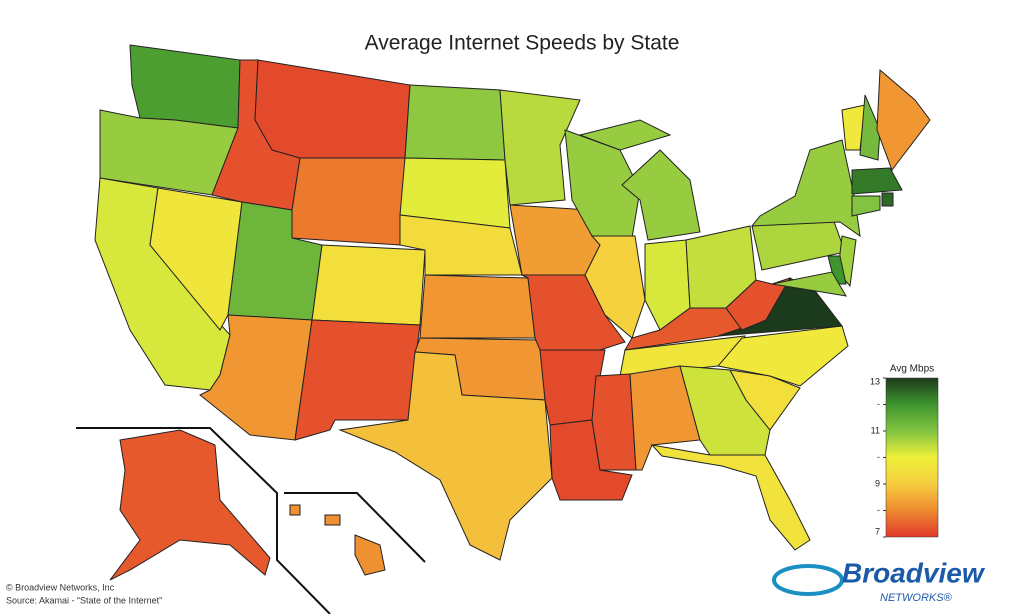 The height and width of the screenshot is (614, 1024). Describe the element at coordinates (875, 381) in the screenshot. I see `legend-tick-label: 13` at that location.